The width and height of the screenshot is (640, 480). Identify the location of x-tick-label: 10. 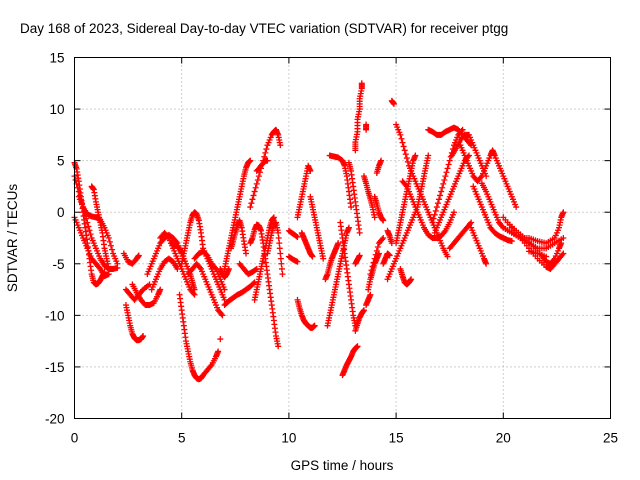
(288, 438).